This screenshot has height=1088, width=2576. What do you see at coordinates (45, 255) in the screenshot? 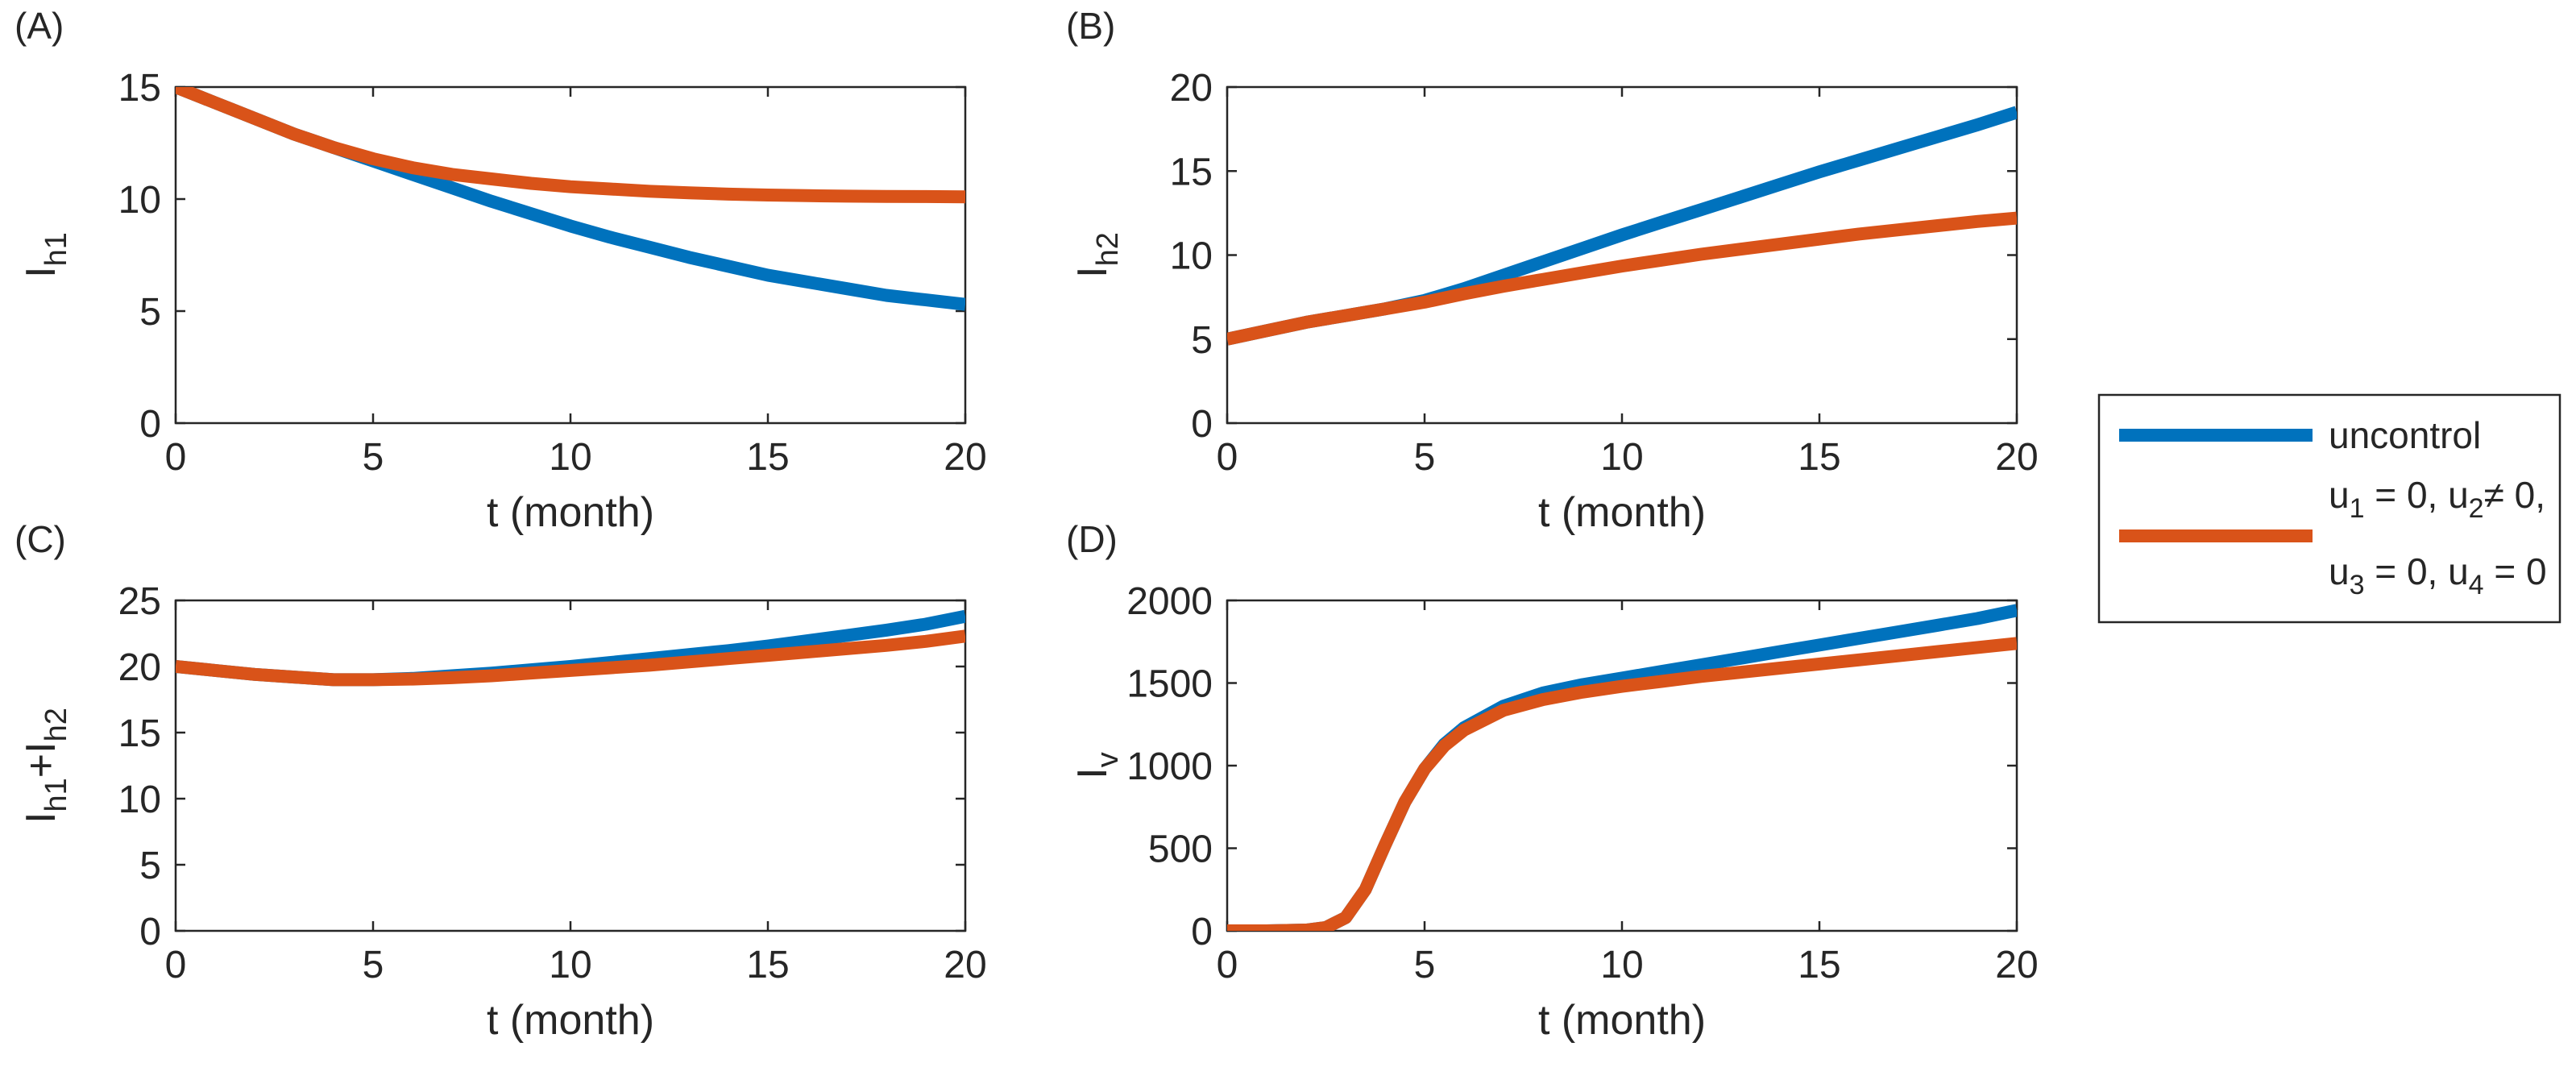
I see `y-axis-label: Ih1` at bounding box center [45, 255].